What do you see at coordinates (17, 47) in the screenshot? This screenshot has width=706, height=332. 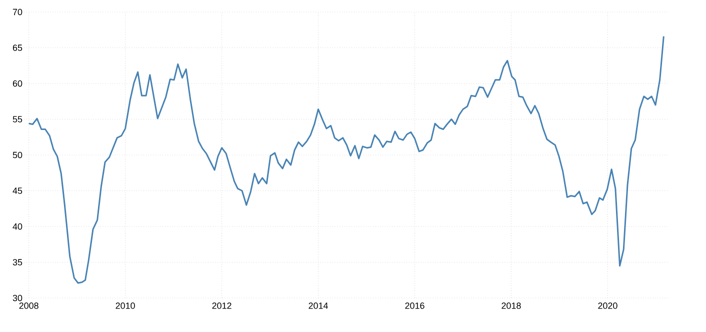 I see `y-tick-label: 65` at bounding box center [17, 47].